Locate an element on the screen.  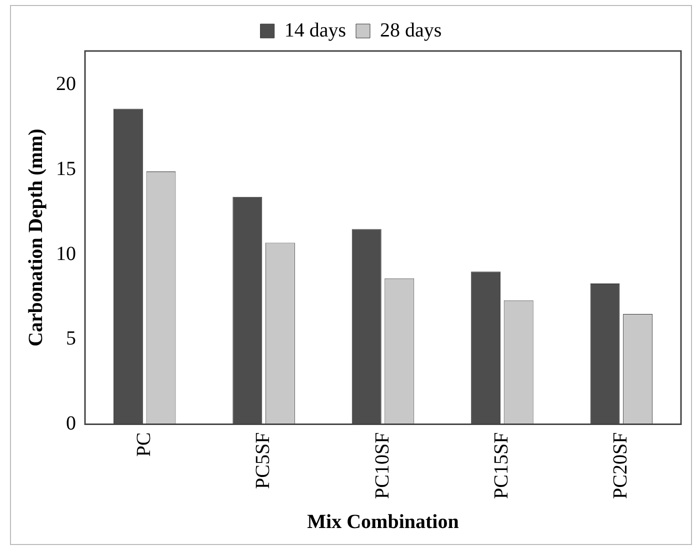
x-tick-label: PC5SF is located at coordinates (263, 461).